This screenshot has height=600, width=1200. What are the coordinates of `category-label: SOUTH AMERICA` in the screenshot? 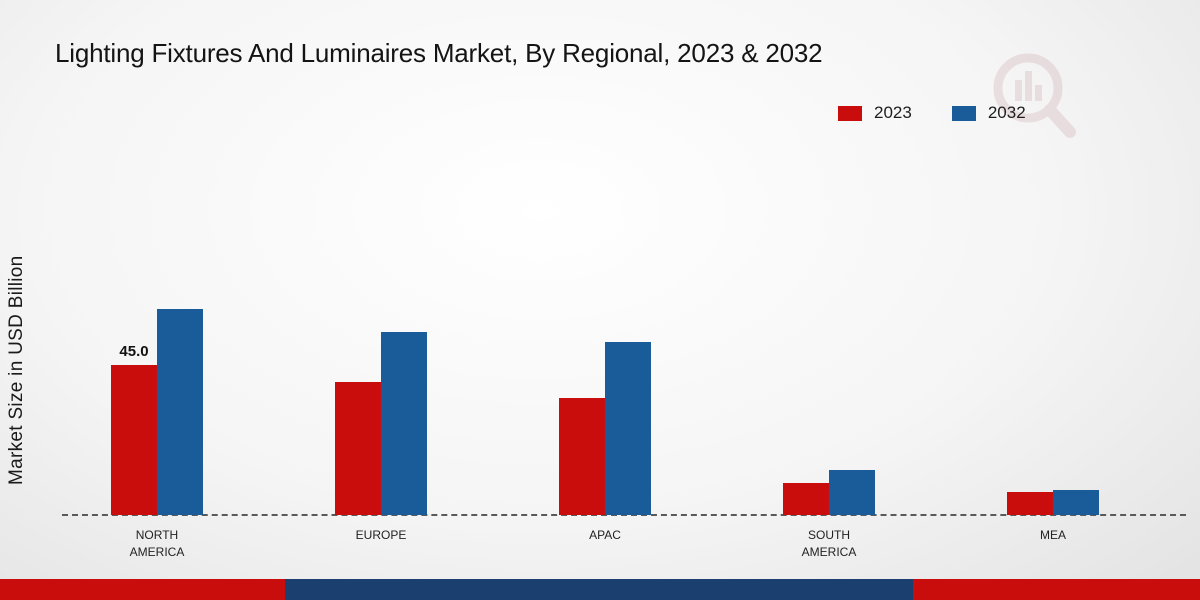 It's located at (829, 544).